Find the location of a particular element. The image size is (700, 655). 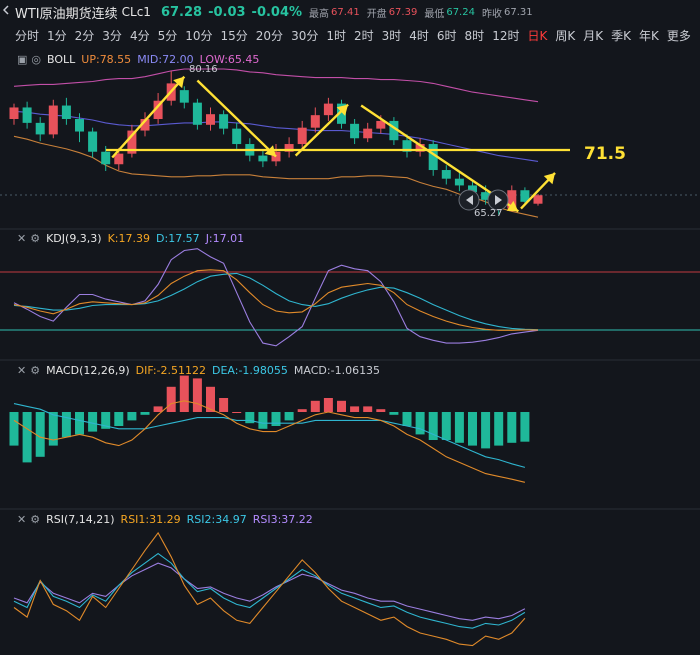

timeframe-tab-12: 3时 is located at coordinates (391, 35).